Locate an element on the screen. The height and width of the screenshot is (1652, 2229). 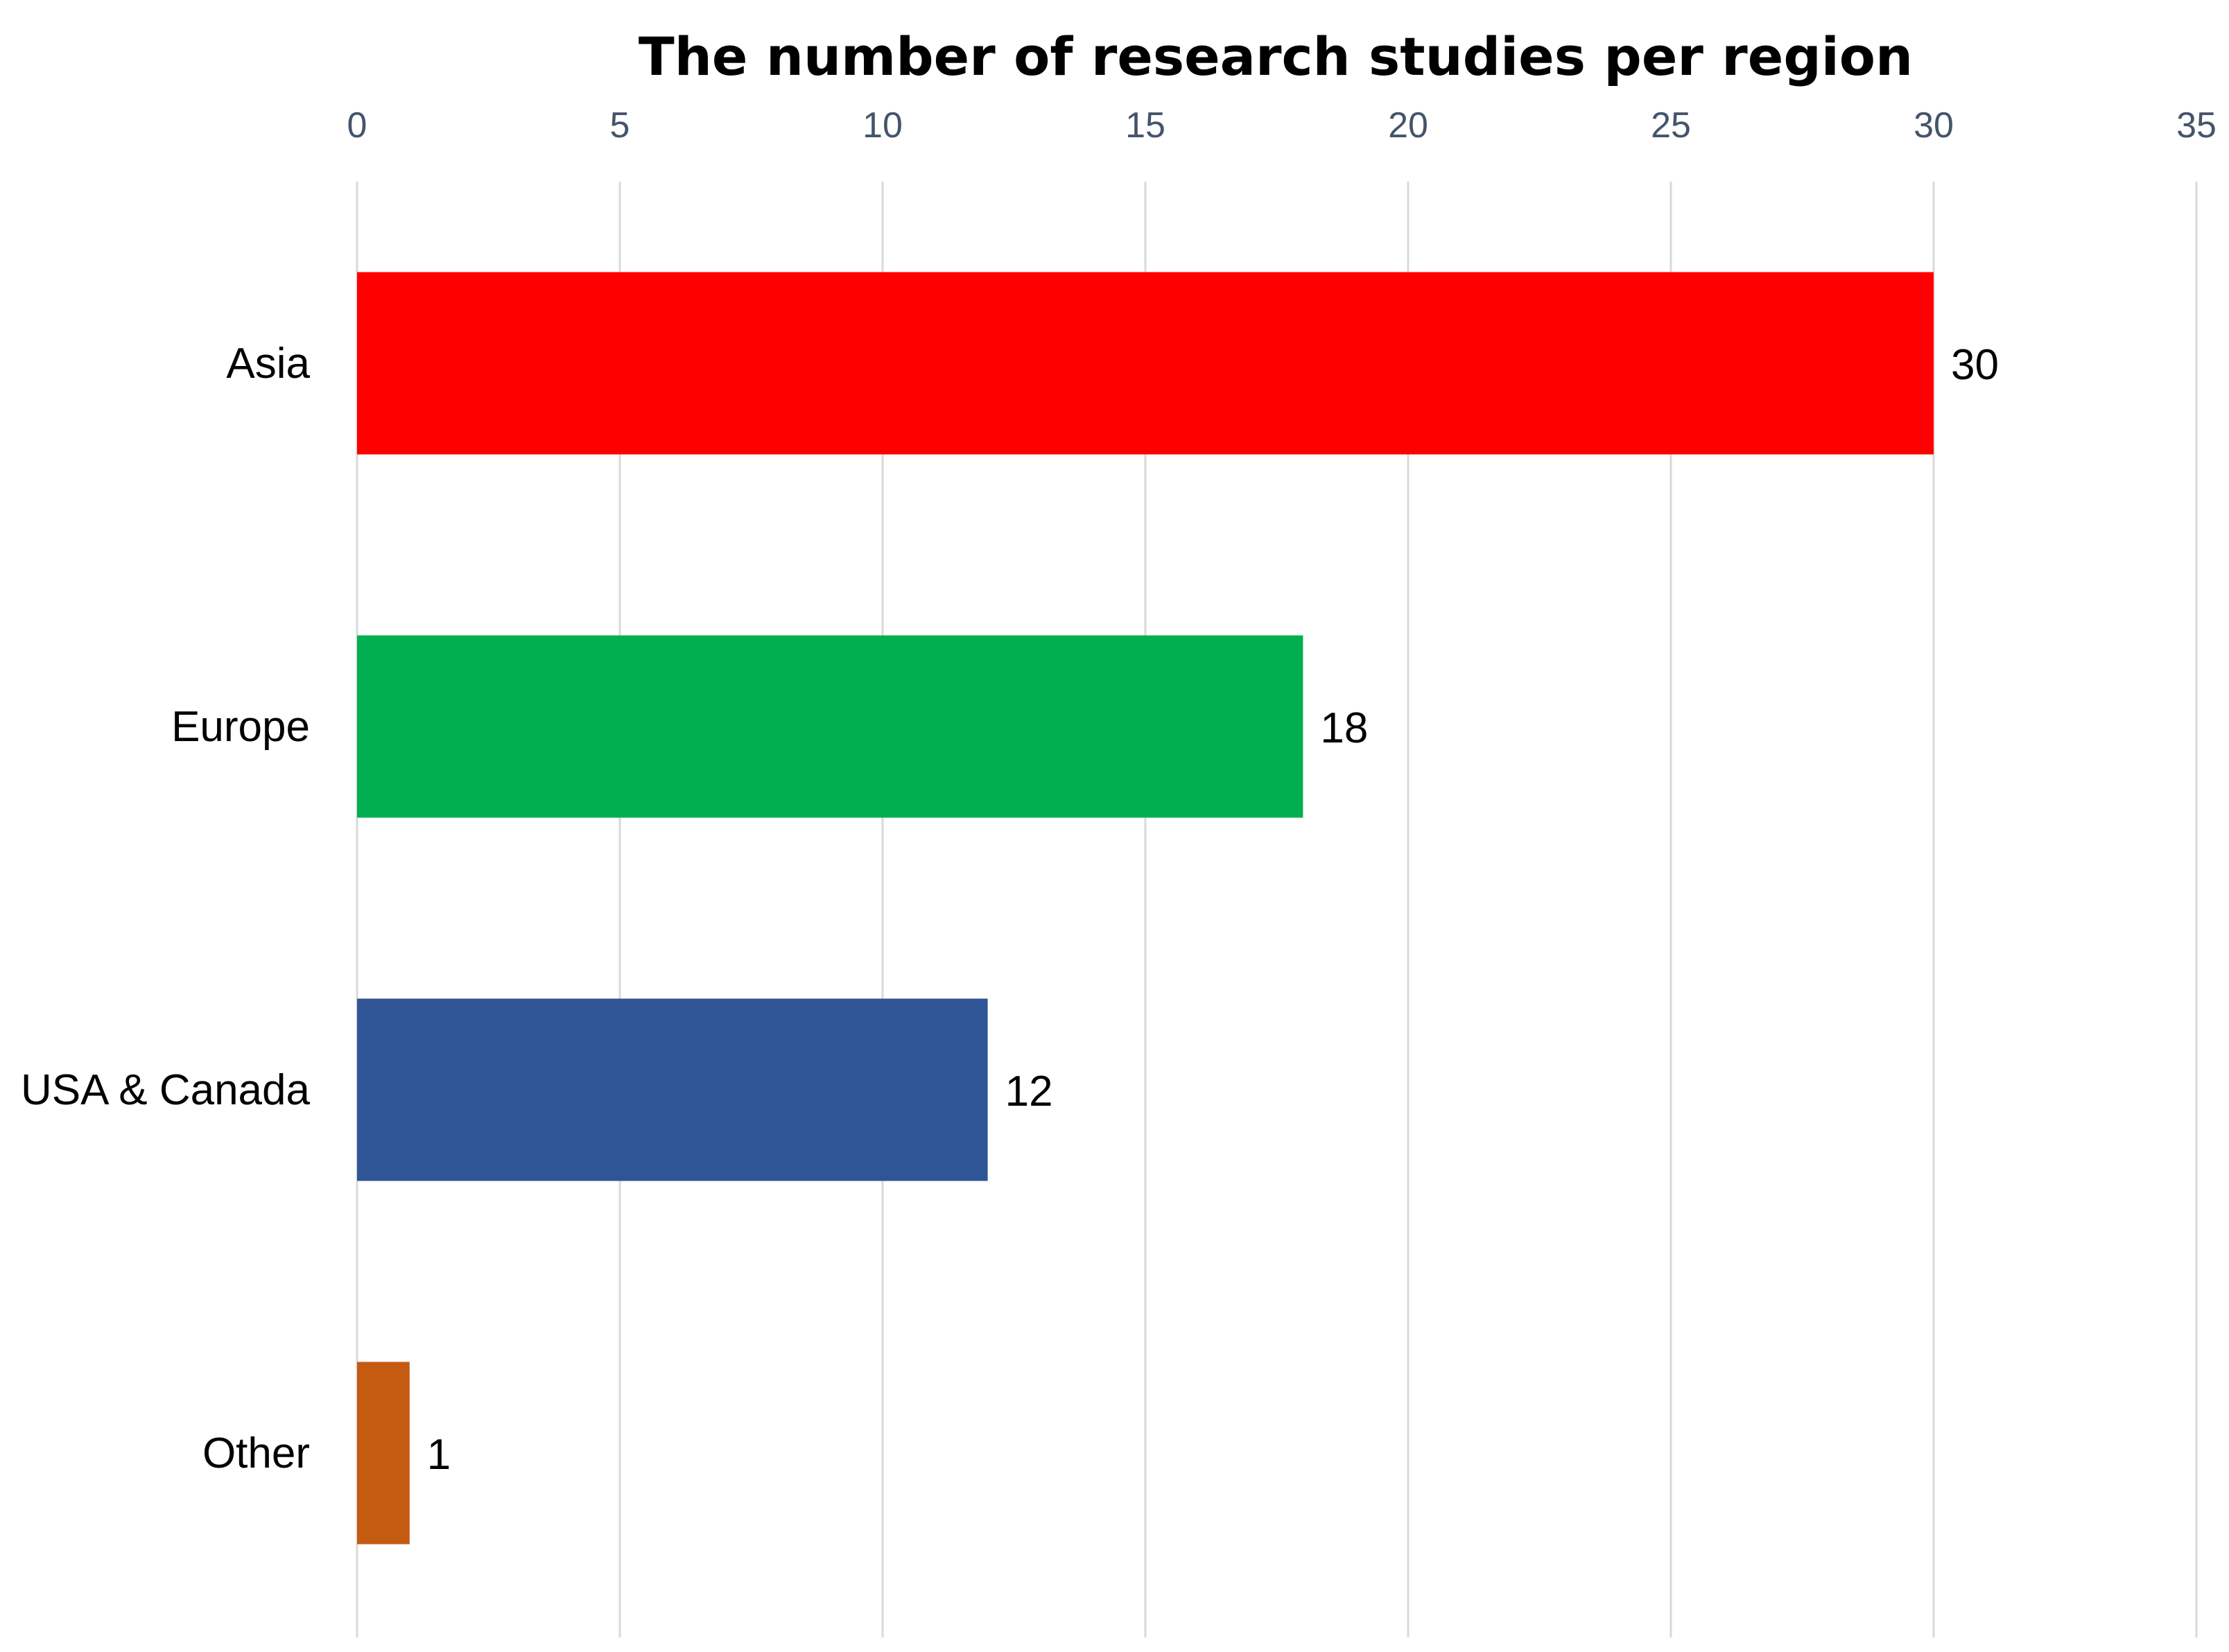
bar-other is located at coordinates (383, 1453).